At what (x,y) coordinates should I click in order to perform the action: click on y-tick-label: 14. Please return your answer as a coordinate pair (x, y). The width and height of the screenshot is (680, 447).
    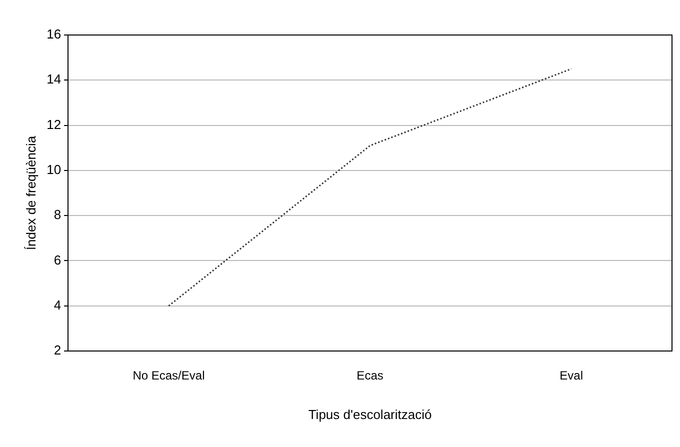
    Looking at the image, I should click on (54, 79).